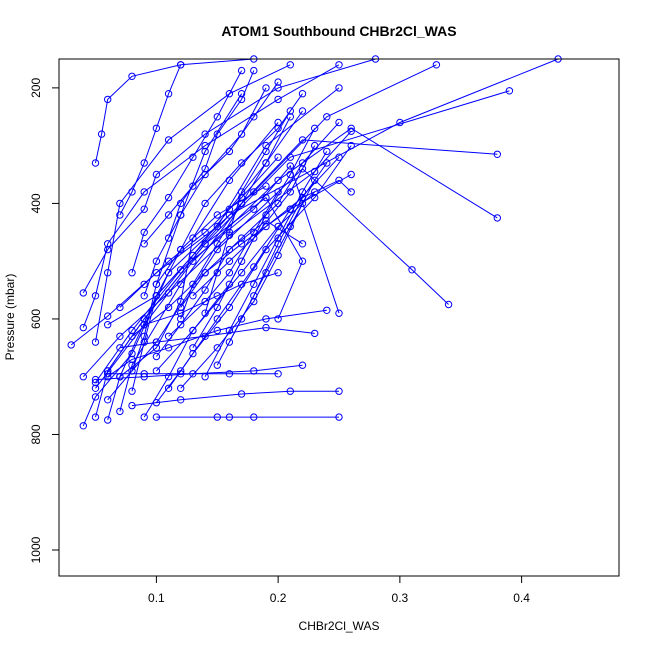 The image size is (650, 650). Describe the element at coordinates (521, 598) in the screenshot. I see `x-tick-label: 0.4` at that location.